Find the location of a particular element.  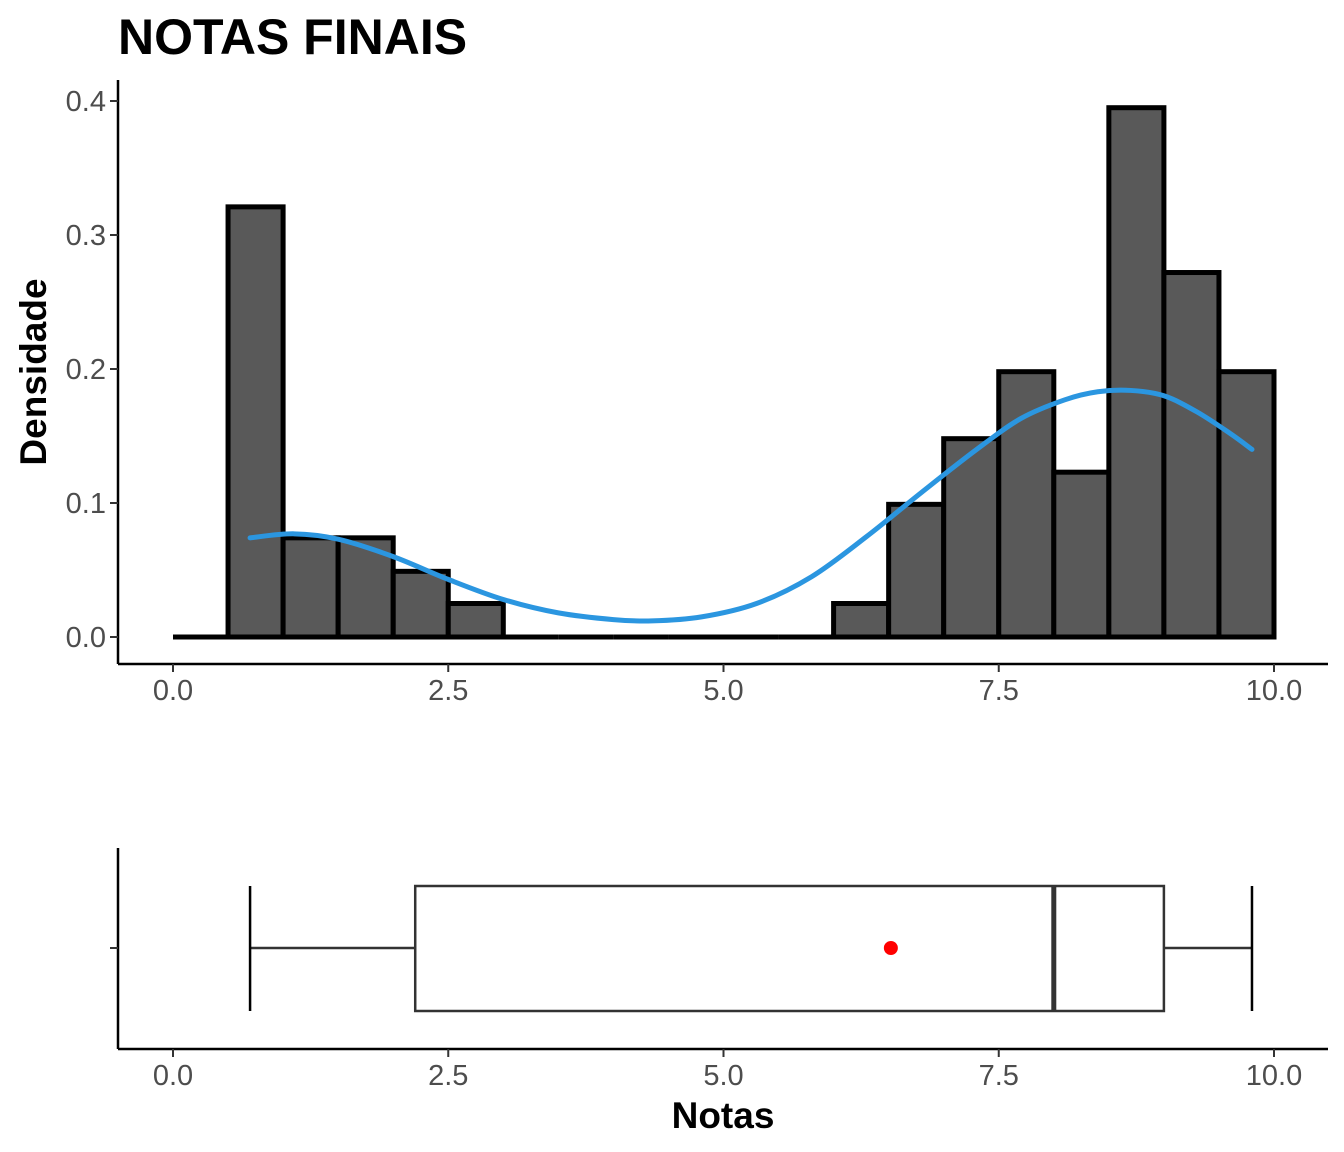

x-axis-title: Notas is located at coordinates (723, 1115).